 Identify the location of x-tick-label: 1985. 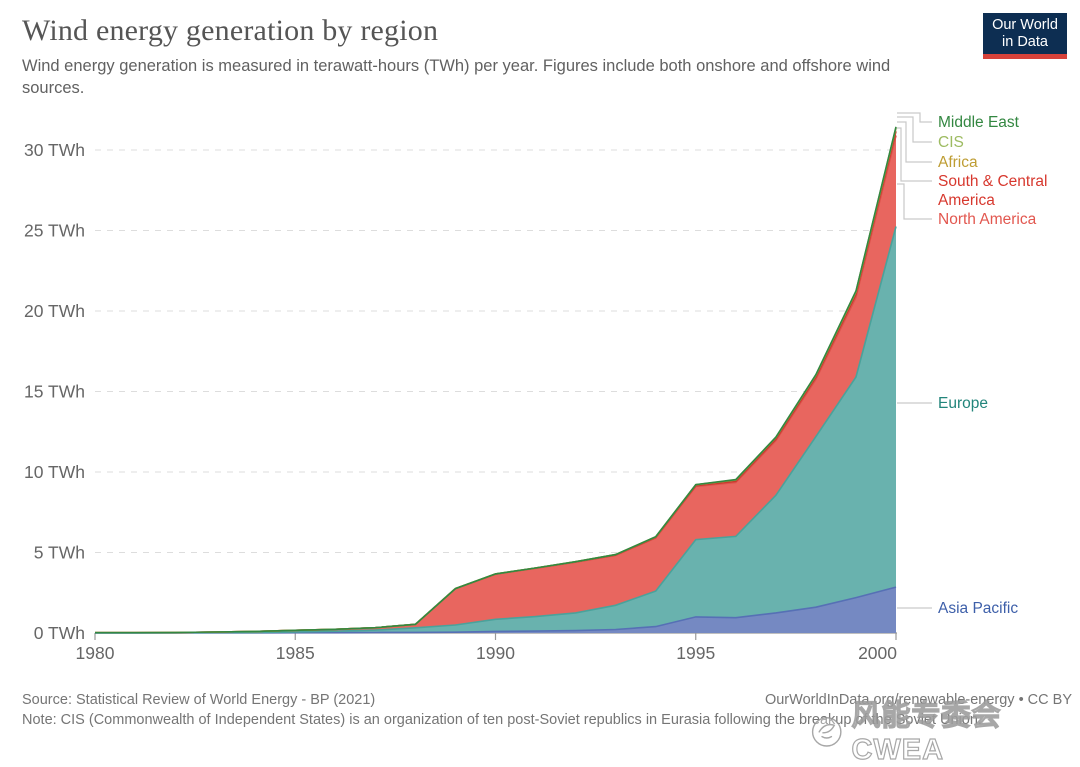
(295, 653).